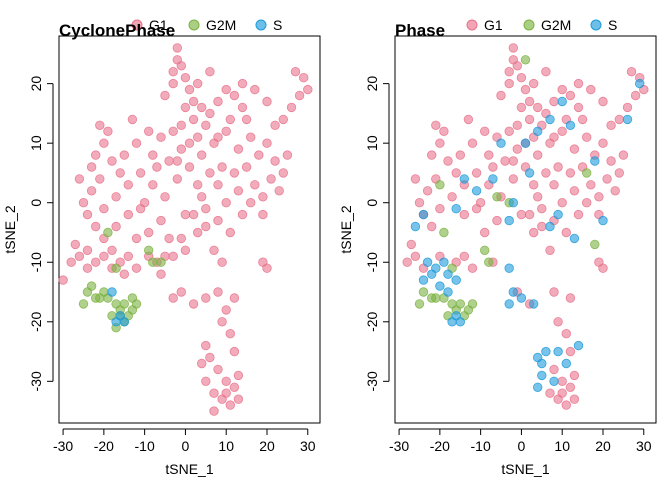  I want to click on legend-swatch-s, so click(261, 25).